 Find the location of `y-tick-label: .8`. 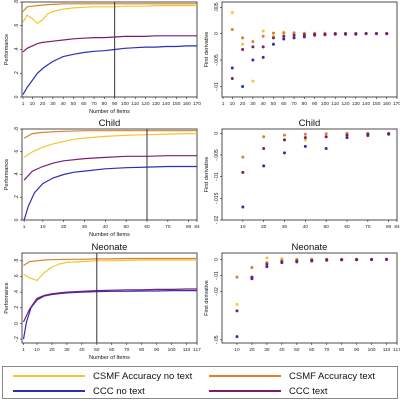

y-tick-label: .8 is located at coordinates (17, 129).